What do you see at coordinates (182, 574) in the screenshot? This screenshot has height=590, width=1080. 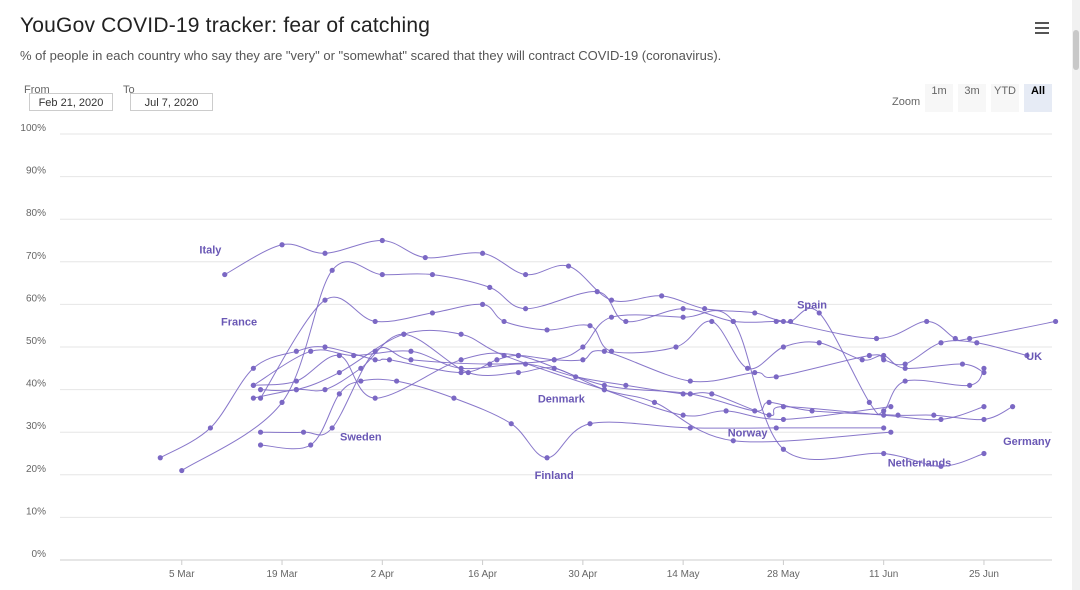 I see `x-tick-label: 5 Mar` at bounding box center [182, 574].